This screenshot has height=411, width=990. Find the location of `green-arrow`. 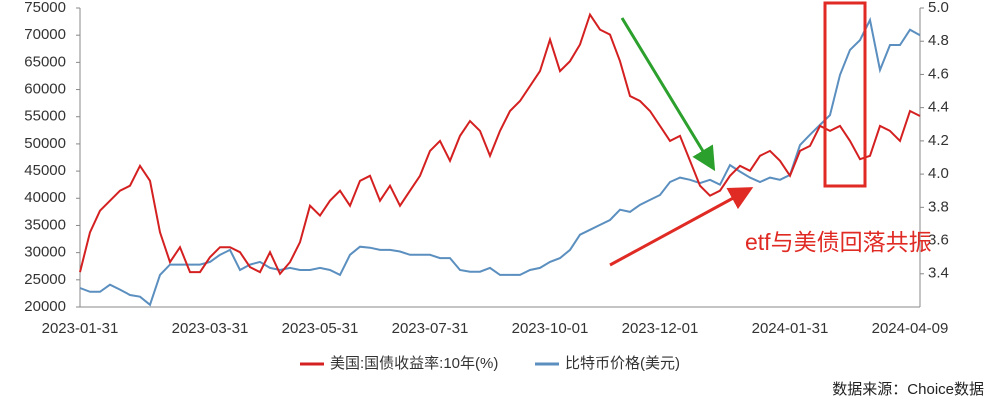

green-arrow is located at coordinates (668, 94).